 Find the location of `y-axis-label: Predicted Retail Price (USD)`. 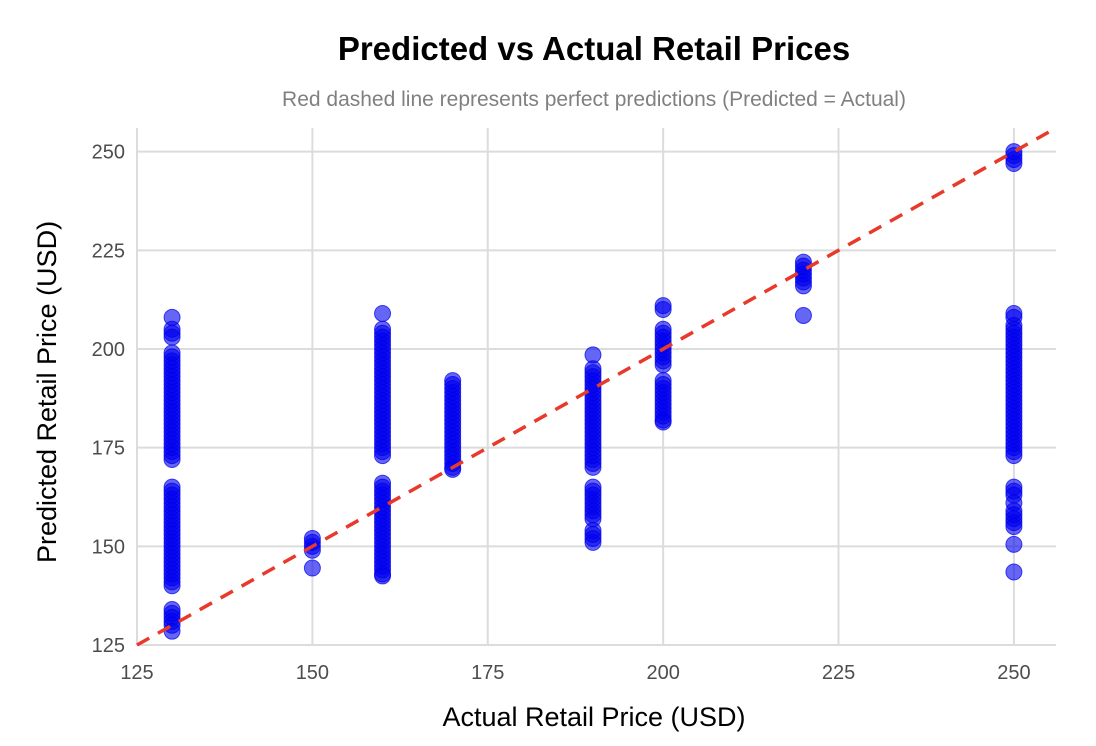

y-axis-label: Predicted Retail Price (USD) is located at coordinates (47, 392).